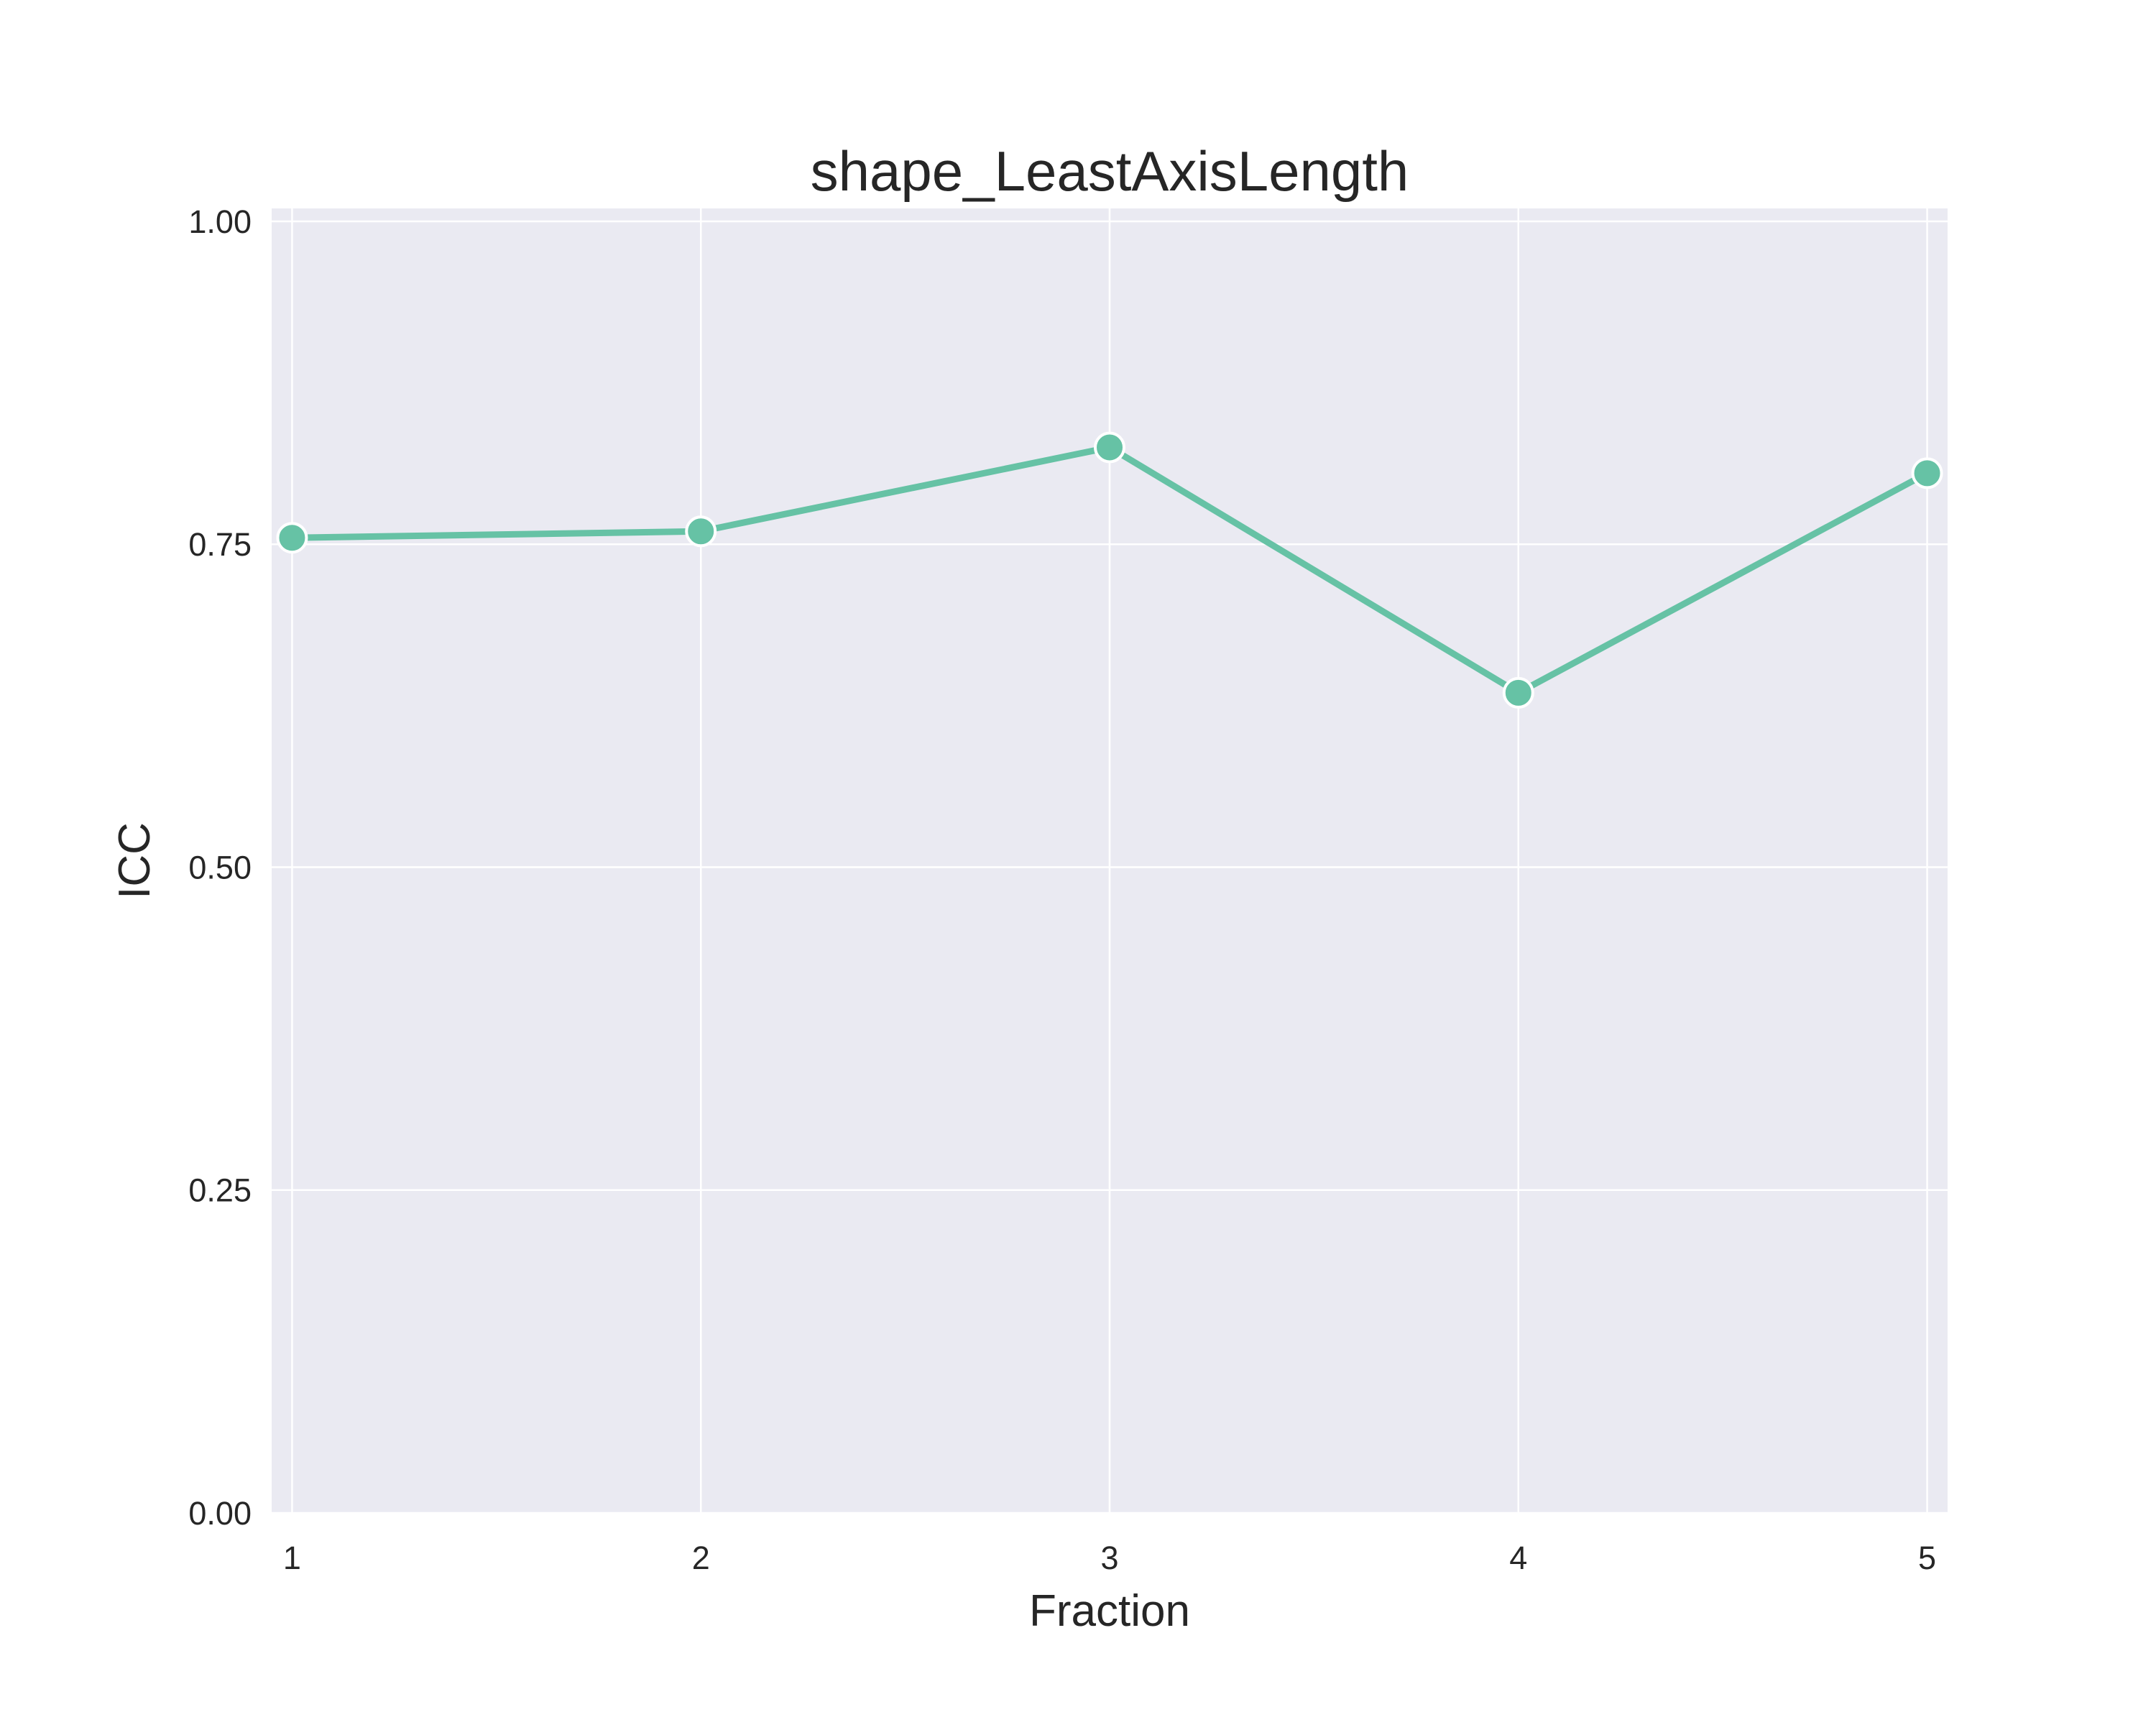 The image size is (2156, 1725). What do you see at coordinates (1518, 1558) in the screenshot?
I see `x-tick-label: 4` at bounding box center [1518, 1558].